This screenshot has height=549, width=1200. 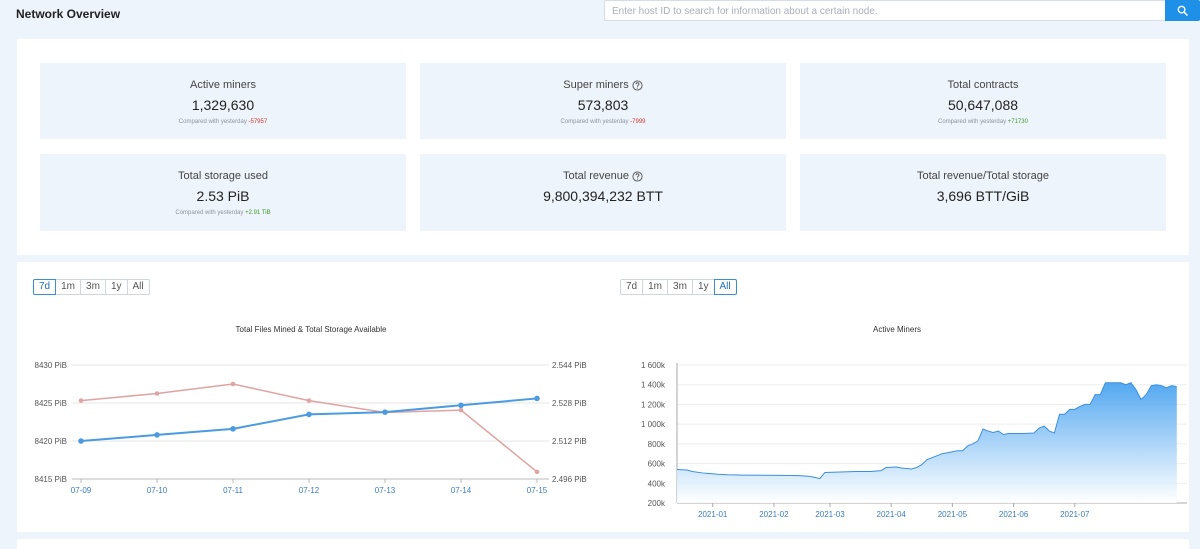 I want to click on y-left-tick-label: 8415 PiB, so click(x=51, y=479).